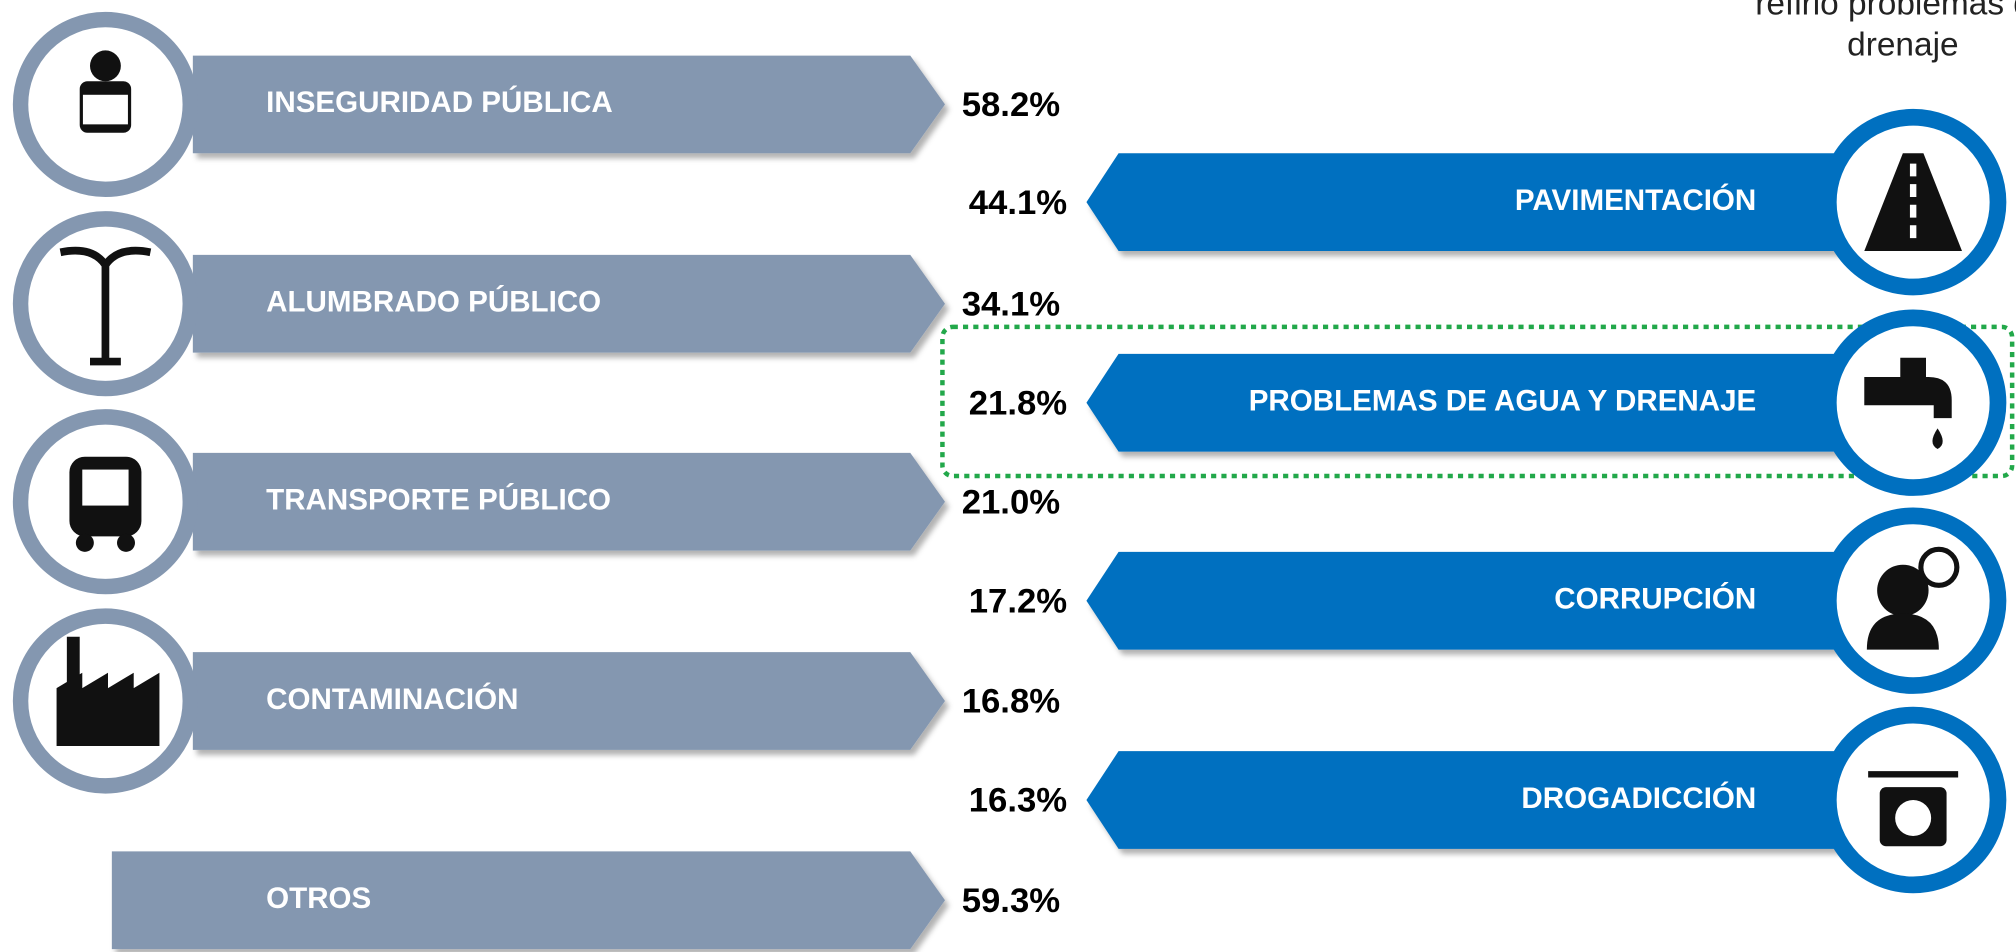  Describe the element at coordinates (439, 102) in the screenshot. I see `item-label: INSEGURIDAD PÚBLICA` at that location.